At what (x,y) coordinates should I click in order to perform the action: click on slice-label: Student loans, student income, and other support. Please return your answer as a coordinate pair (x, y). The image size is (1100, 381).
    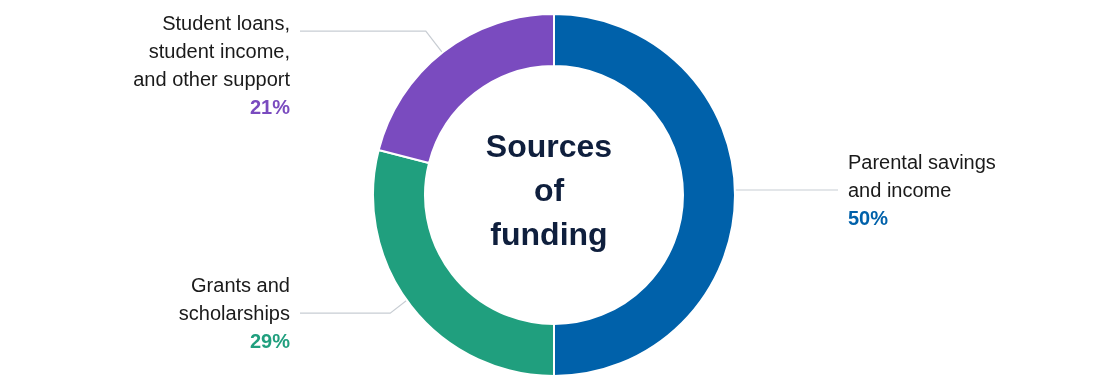
    Looking at the image, I should click on (212, 51).